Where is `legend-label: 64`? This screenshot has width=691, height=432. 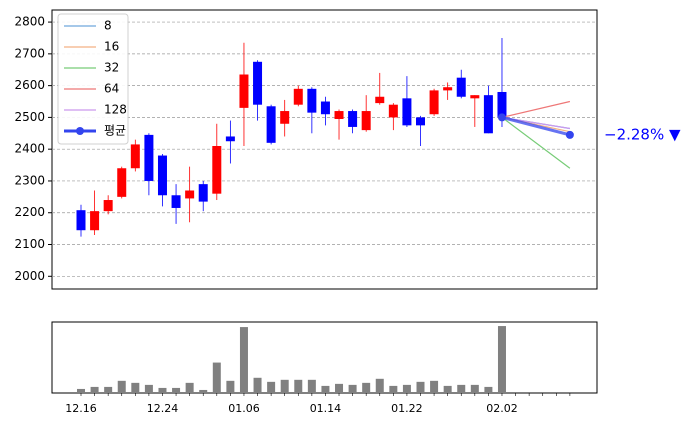
legend-label: 64 is located at coordinates (111, 89).